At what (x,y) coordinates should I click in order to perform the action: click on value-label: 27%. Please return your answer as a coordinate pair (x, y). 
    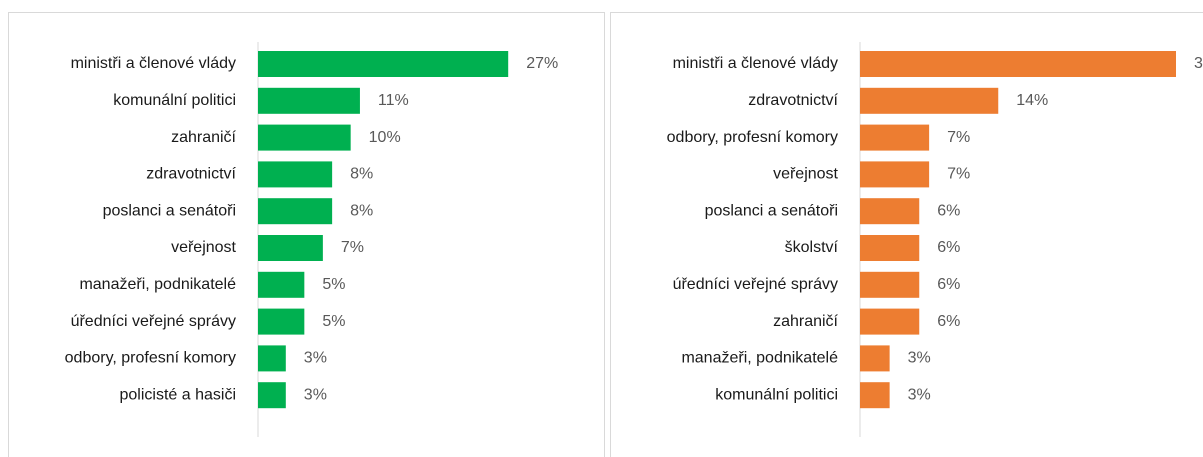
    Looking at the image, I should click on (542, 63).